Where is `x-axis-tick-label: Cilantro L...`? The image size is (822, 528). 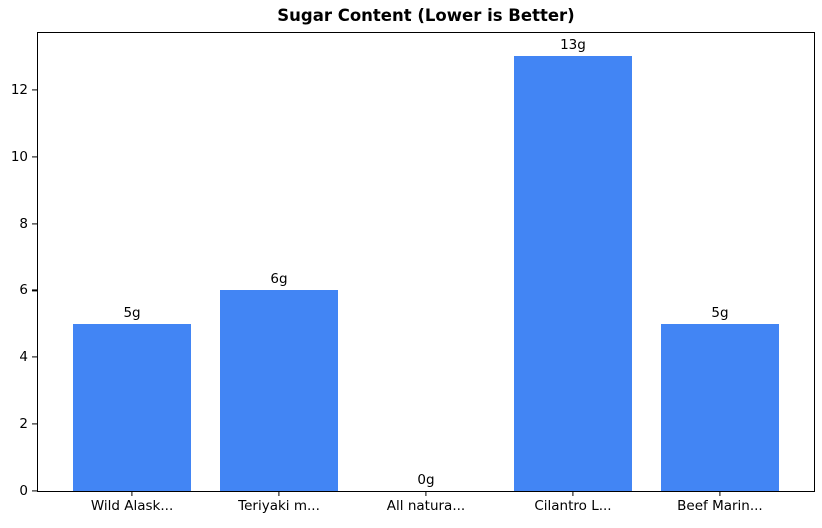
x-axis-tick-label: Cilantro L... is located at coordinates (573, 506).